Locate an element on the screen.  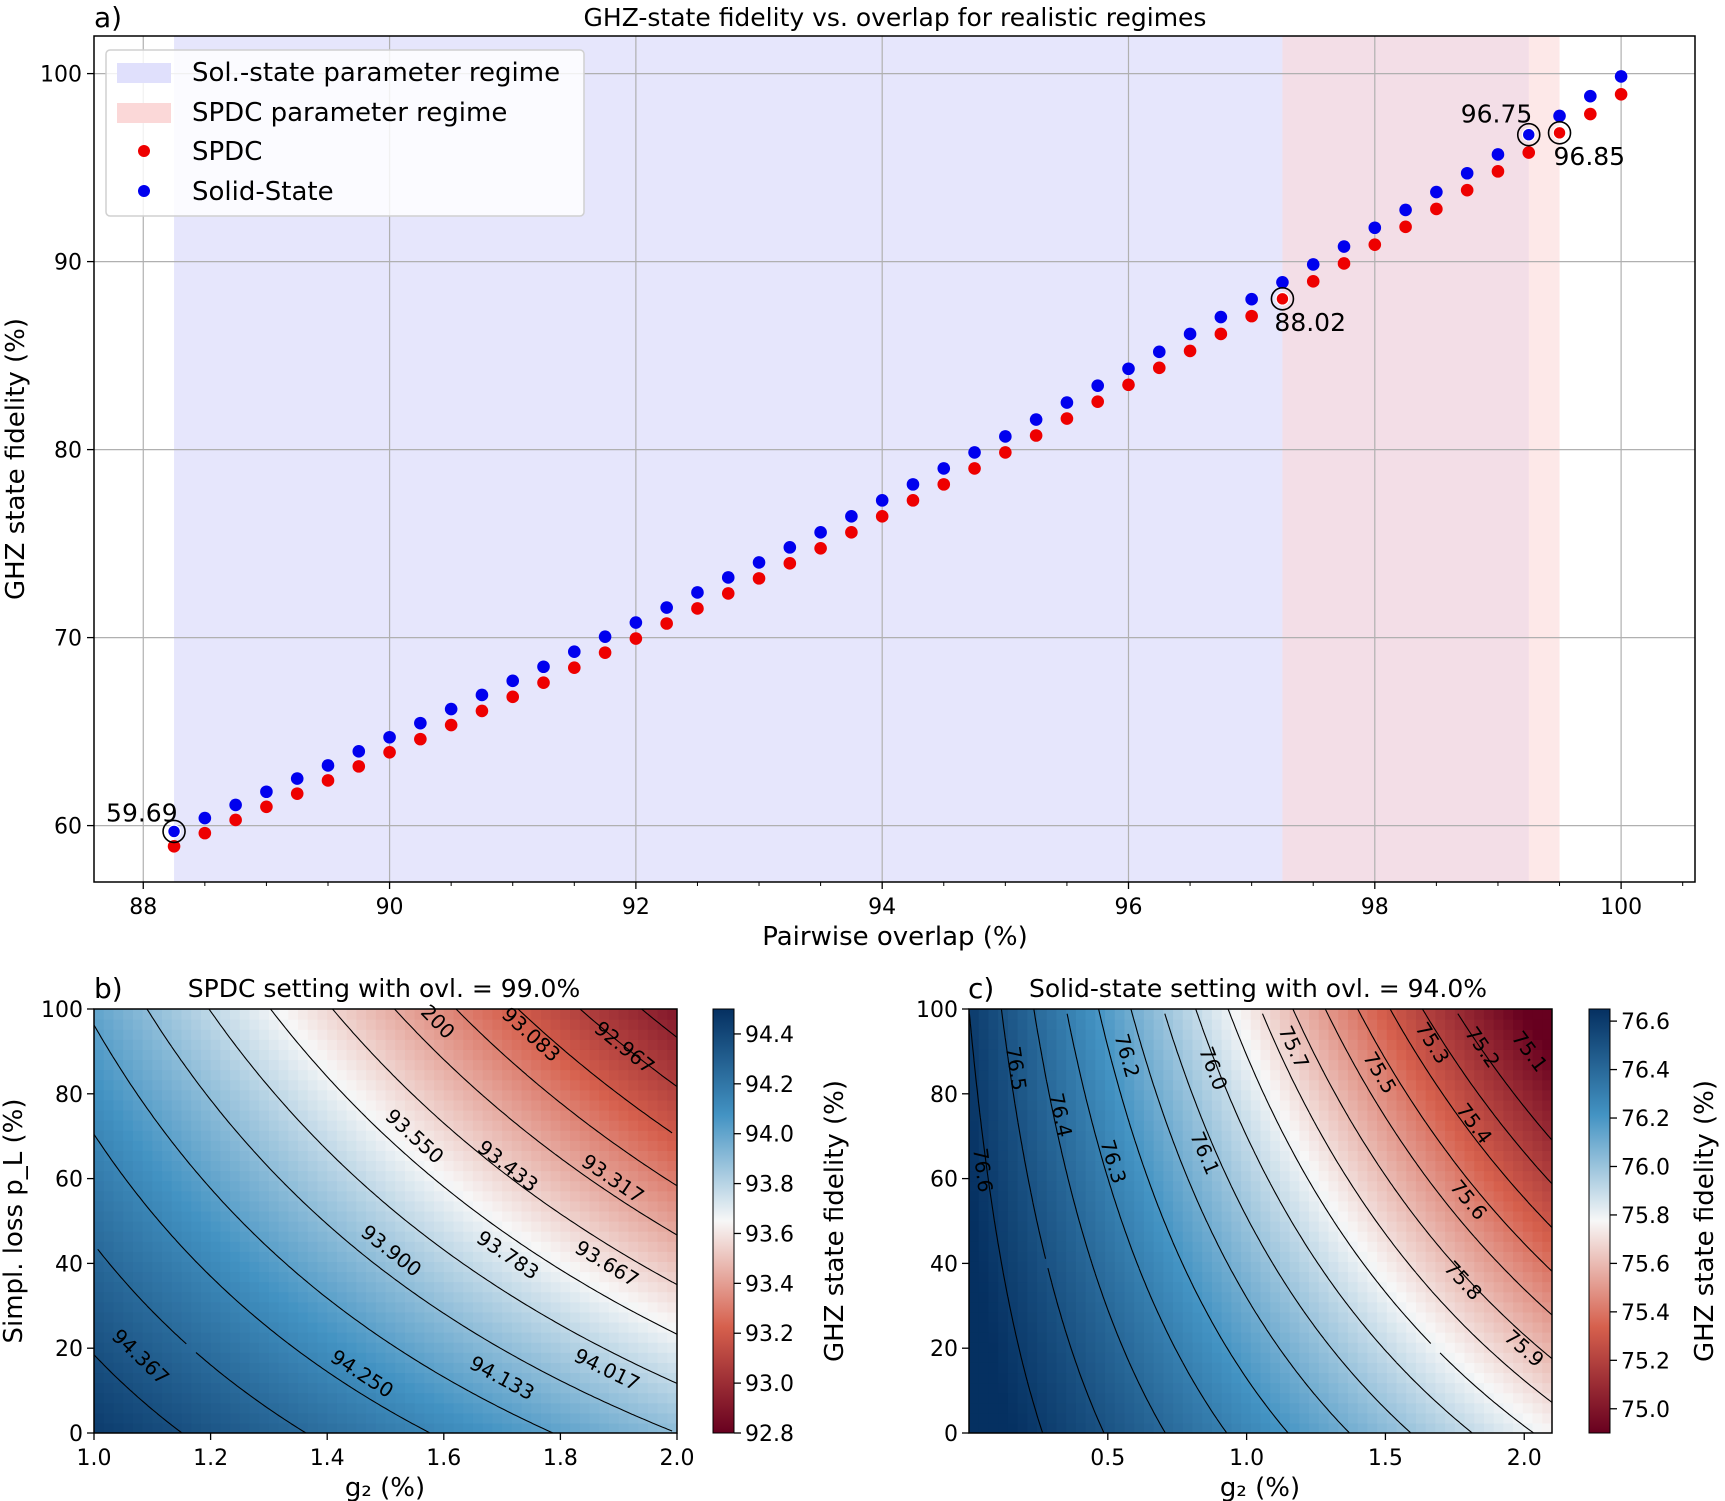
colorbar-tick-label-0: 92.8 is located at coordinates (769, 1434).